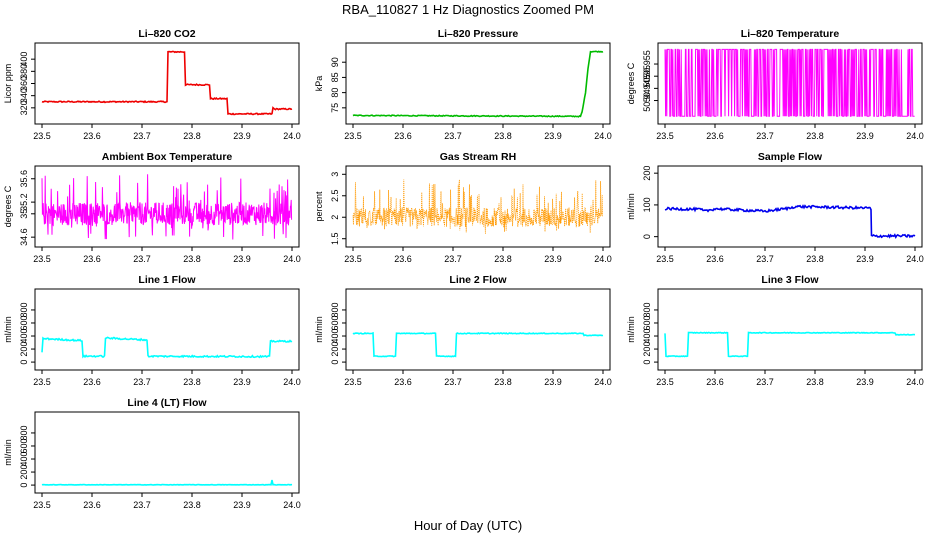  What do you see at coordinates (478, 280) in the screenshot?
I see `panel-title: Line 2 Flow` at bounding box center [478, 280].